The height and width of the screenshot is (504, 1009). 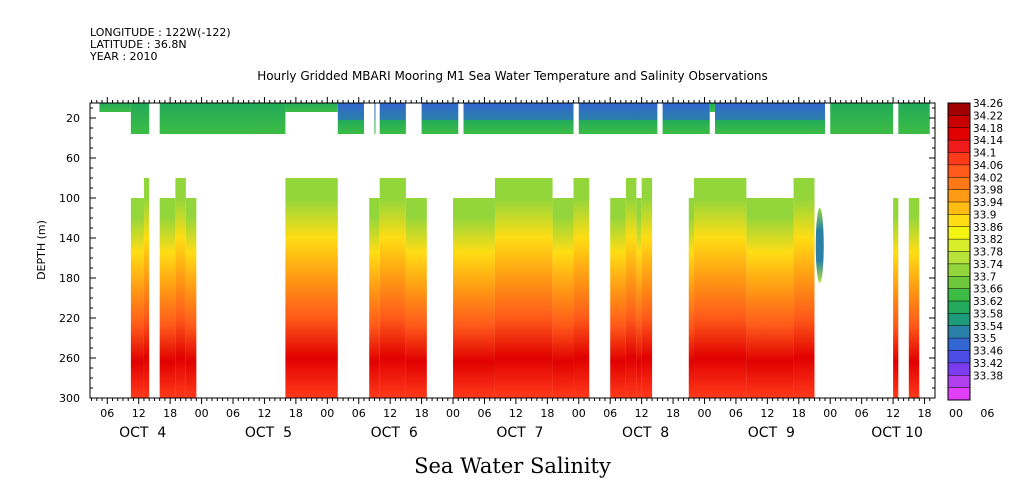 I want to click on colorbar-label: 33.46, so click(x=988, y=352).